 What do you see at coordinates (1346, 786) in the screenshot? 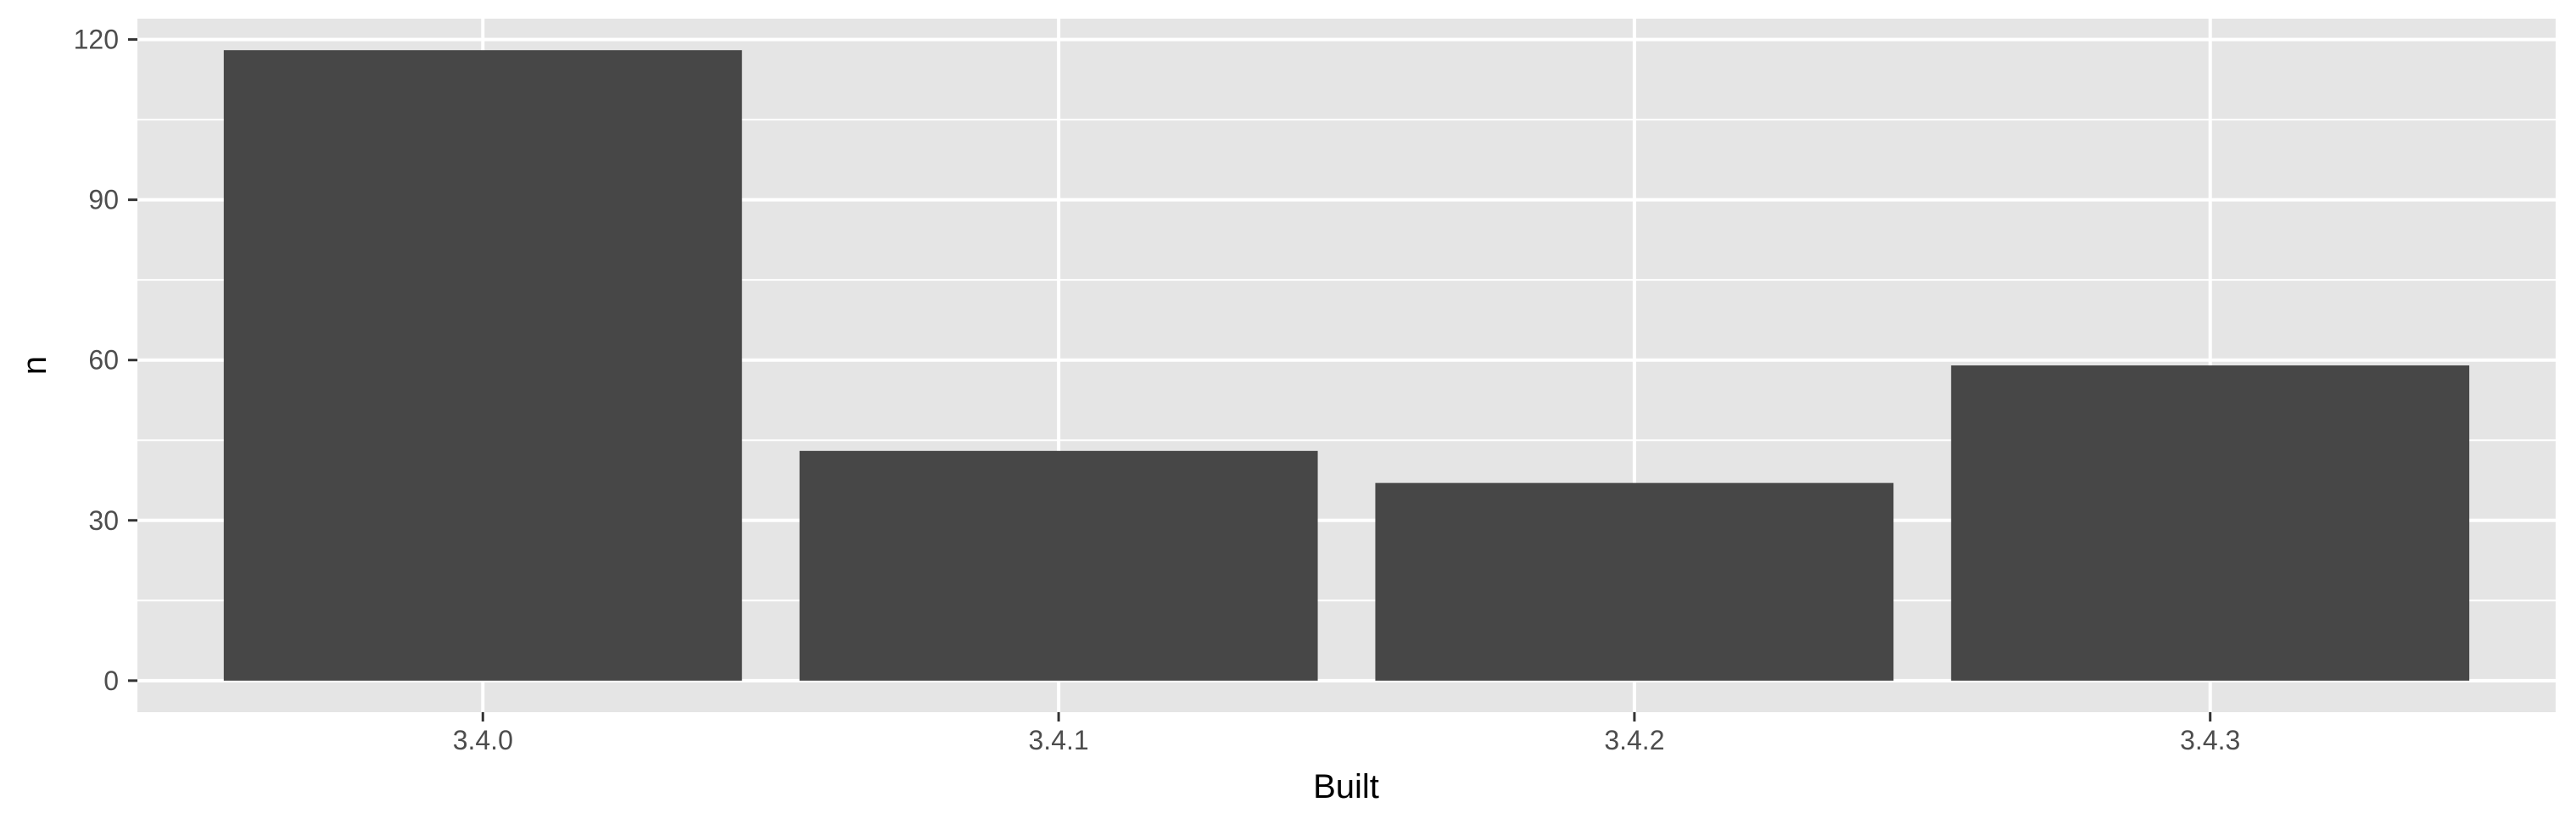
I see `x-axis-title: Built` at bounding box center [1346, 786].